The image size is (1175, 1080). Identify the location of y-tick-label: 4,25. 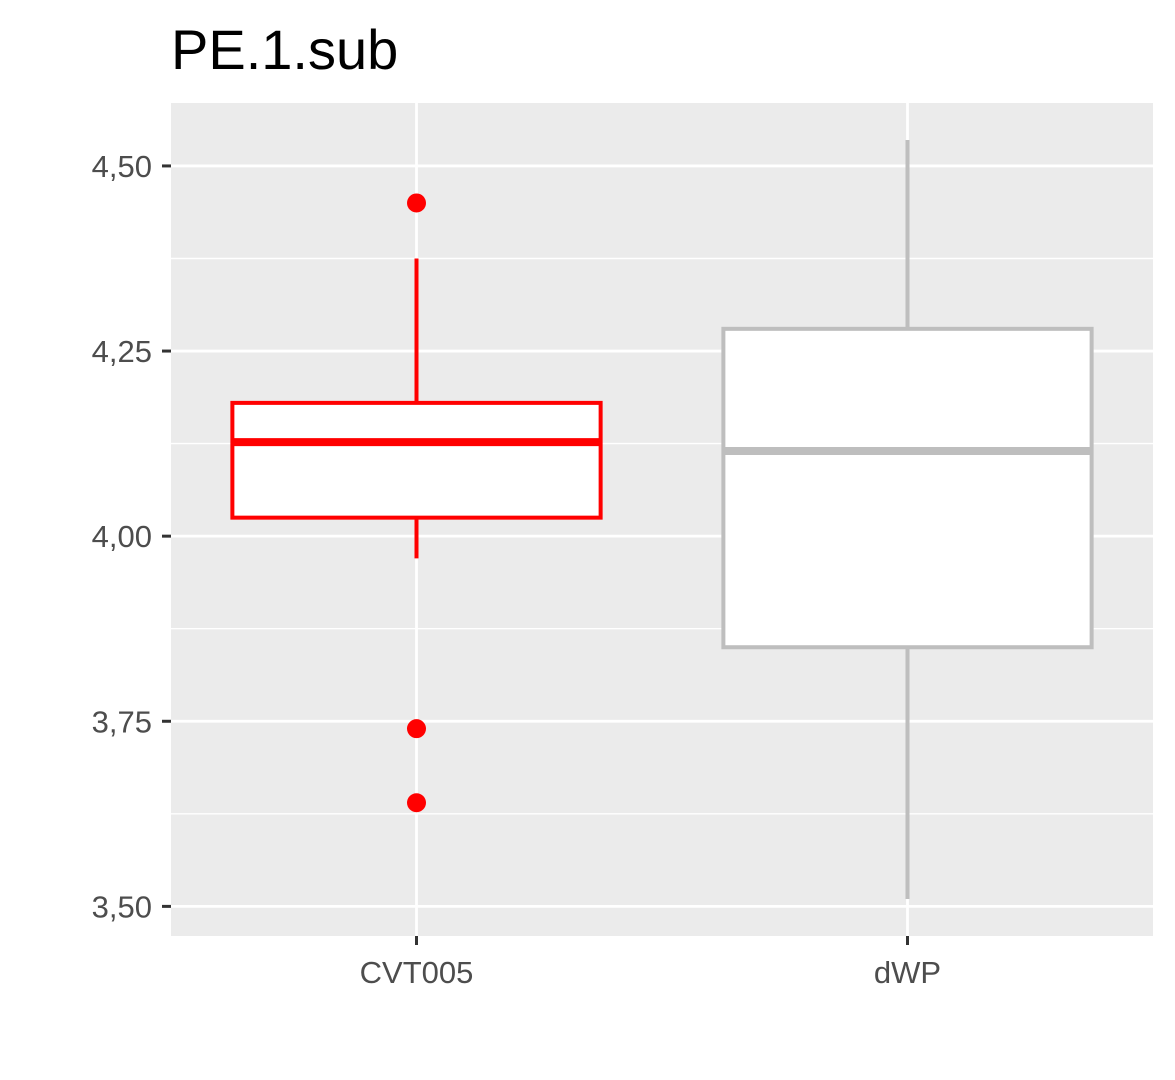
(122, 351).